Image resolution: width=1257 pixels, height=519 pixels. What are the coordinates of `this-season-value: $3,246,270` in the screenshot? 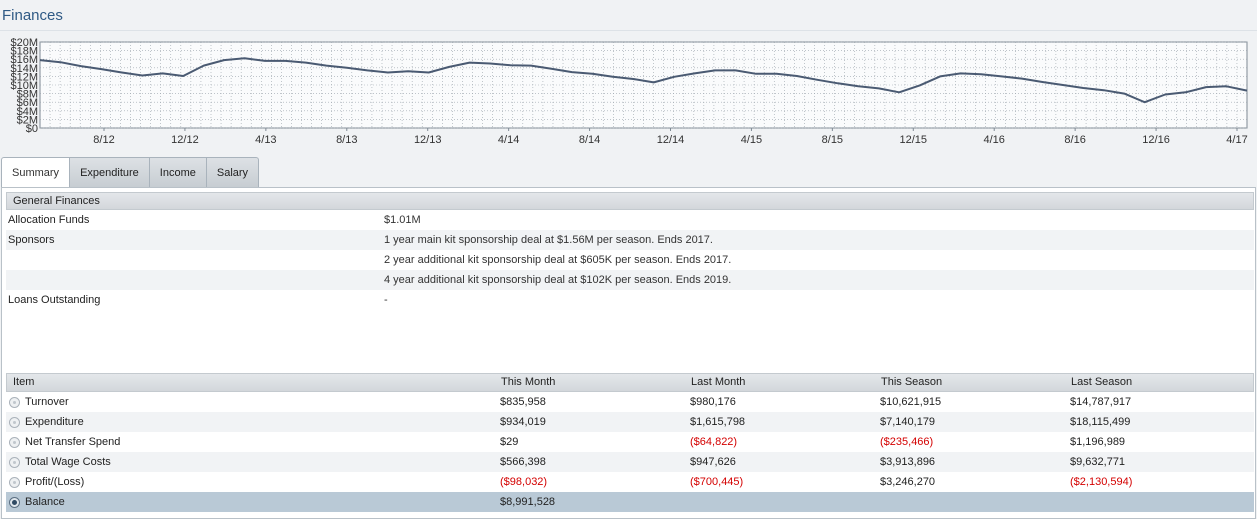 It's located at (908, 482).